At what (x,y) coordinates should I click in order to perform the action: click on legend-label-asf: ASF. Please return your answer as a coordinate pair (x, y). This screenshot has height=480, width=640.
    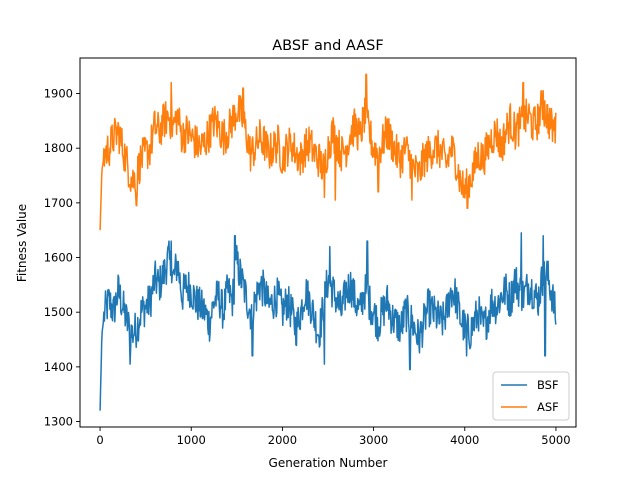
    Looking at the image, I should click on (548, 407).